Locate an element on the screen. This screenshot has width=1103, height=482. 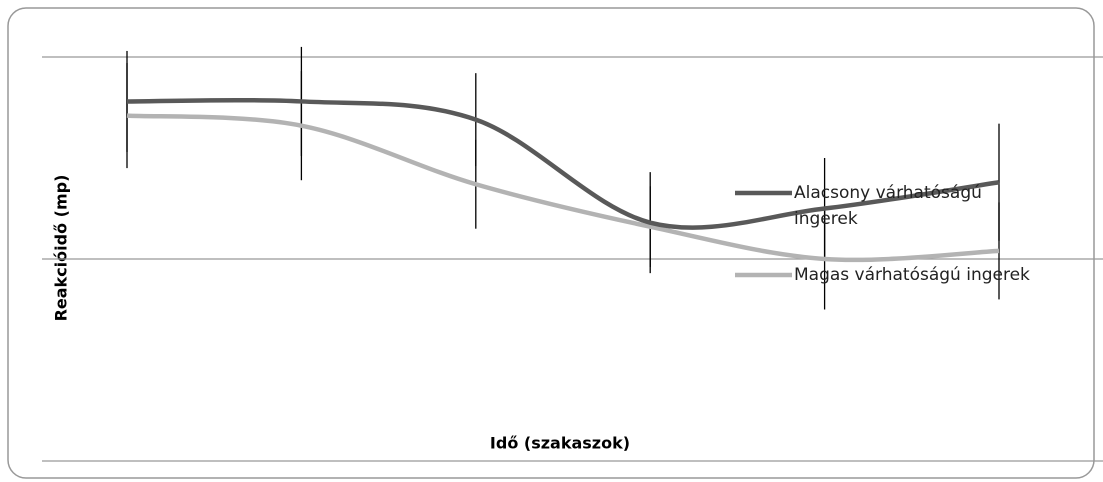
legend-label: Magas várhatóságú ingerek is located at coordinates (912, 275).